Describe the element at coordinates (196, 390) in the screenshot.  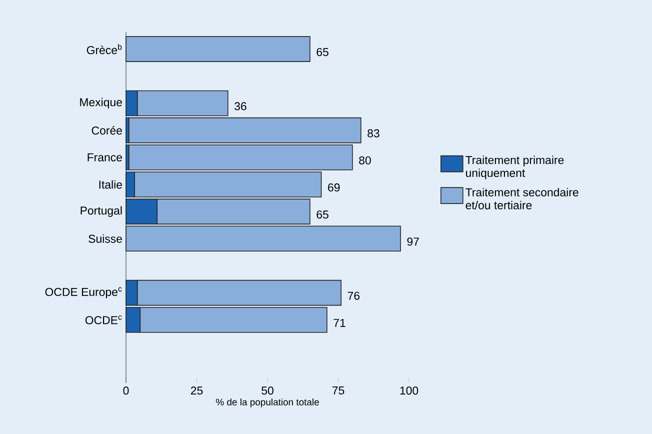
I see `x-tick-label: 25` at that location.